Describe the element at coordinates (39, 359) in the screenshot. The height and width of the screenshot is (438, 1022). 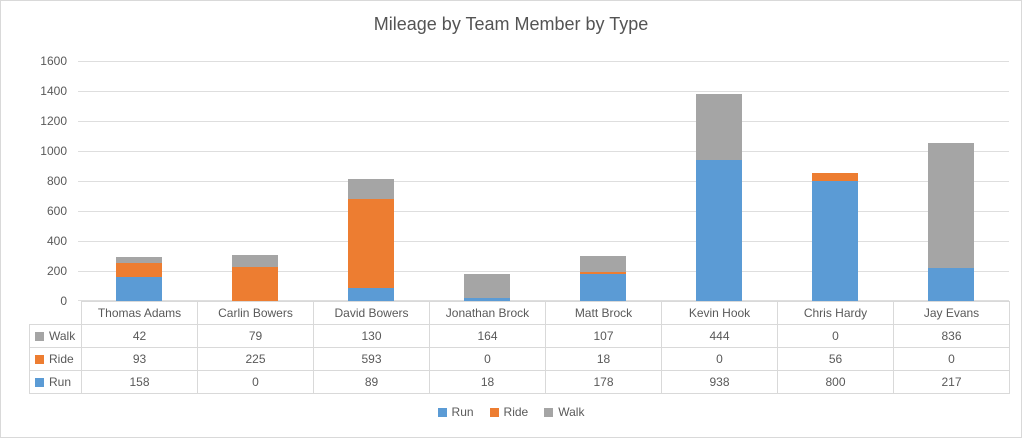
I see `legend-key-swatch-ride` at that location.